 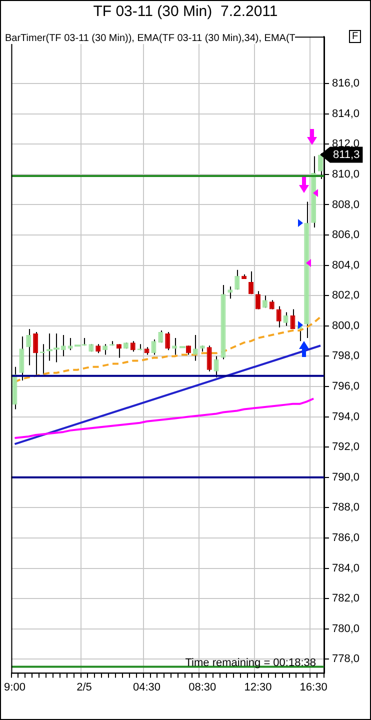 I want to click on y-tick-label: 786,0, so click(x=346, y=538).